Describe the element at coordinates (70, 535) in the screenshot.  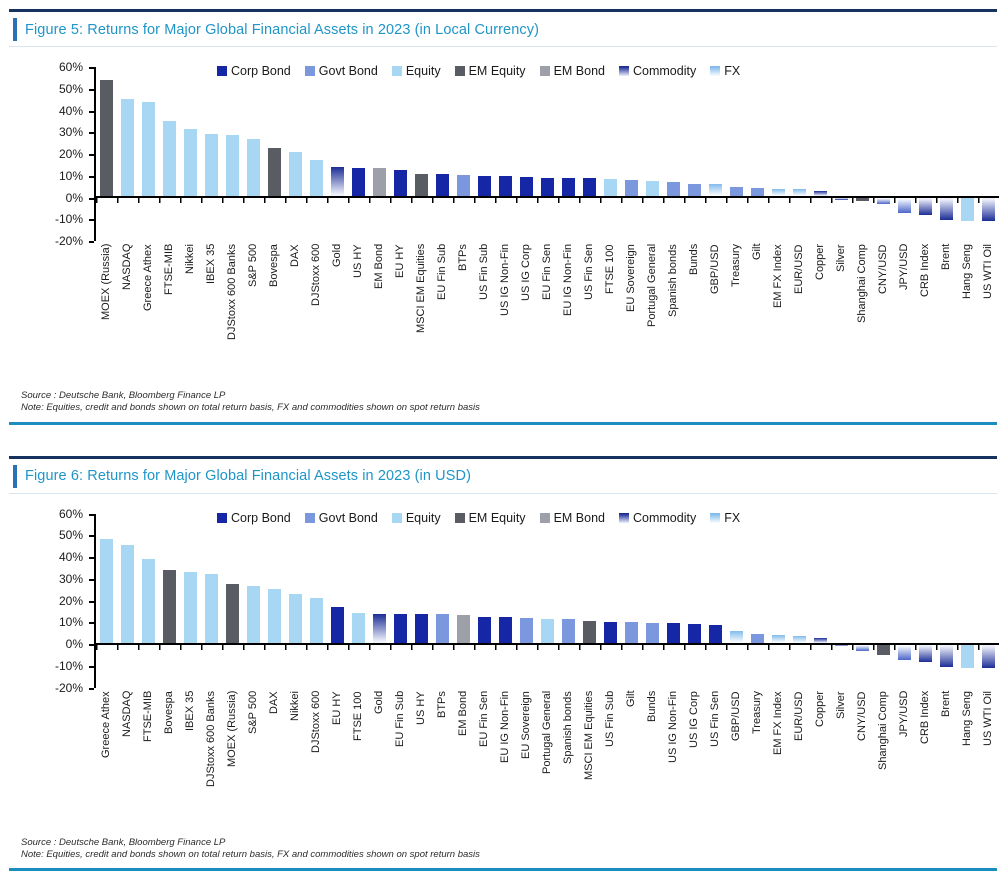
I see `y-tick-label: 50%` at that location.